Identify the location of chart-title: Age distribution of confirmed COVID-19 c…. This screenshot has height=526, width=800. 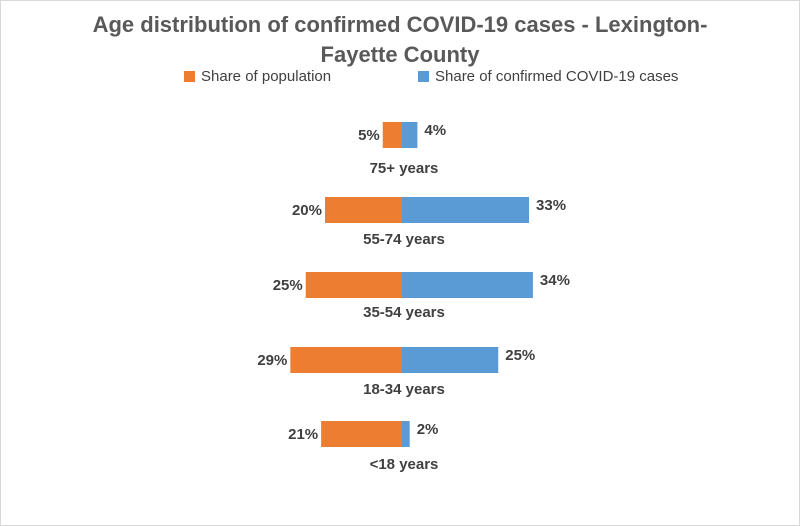
(400, 40).